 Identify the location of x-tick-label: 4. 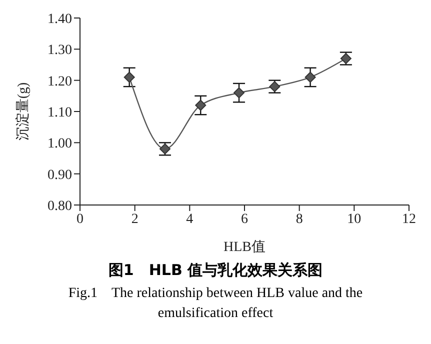
(190, 219).